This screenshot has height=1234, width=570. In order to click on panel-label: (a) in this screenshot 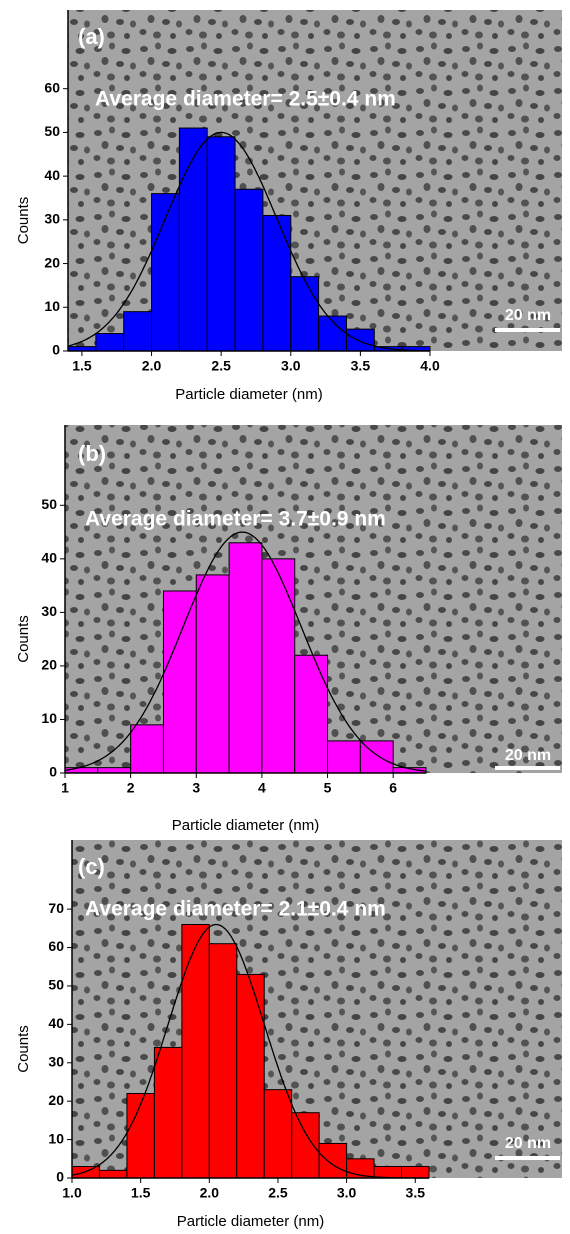, I will do `click(91, 36)`.